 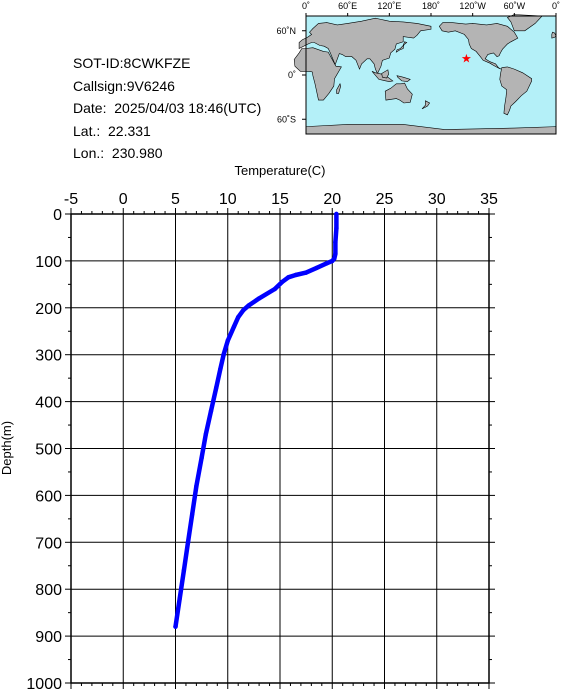 I want to click on date: Date: 2025/04/03 18:46(UTC), so click(x=167, y=108).